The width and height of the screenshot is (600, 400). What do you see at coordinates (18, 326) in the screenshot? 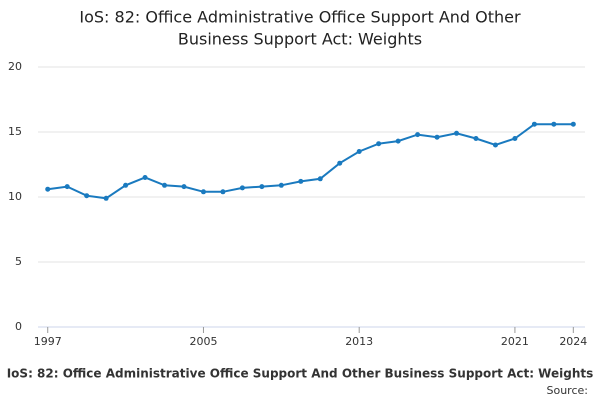
I see `y-tick-label: 0` at bounding box center [18, 326].